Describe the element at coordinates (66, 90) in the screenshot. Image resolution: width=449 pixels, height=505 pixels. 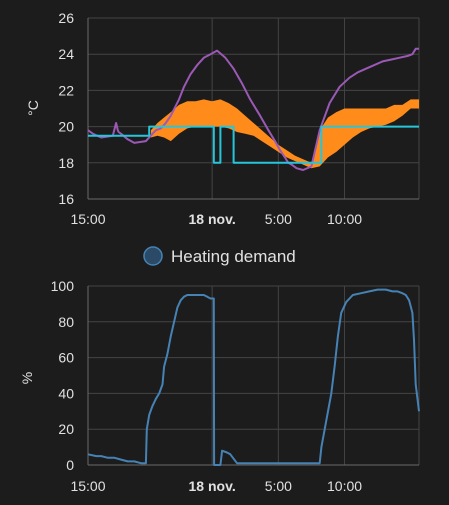
I see `y-tick-label: 22` at that location.